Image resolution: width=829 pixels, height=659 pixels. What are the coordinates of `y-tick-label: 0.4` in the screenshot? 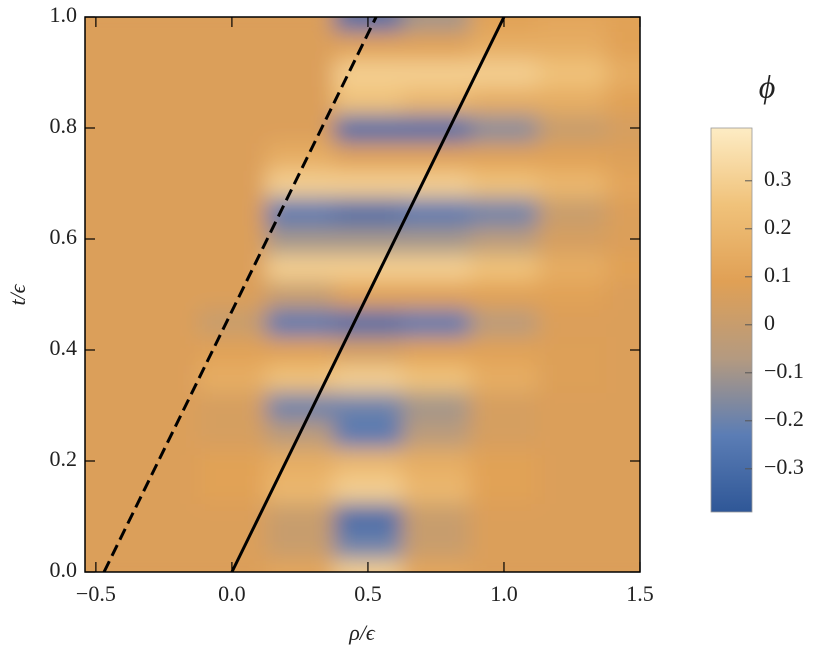 It's located at (64, 347).